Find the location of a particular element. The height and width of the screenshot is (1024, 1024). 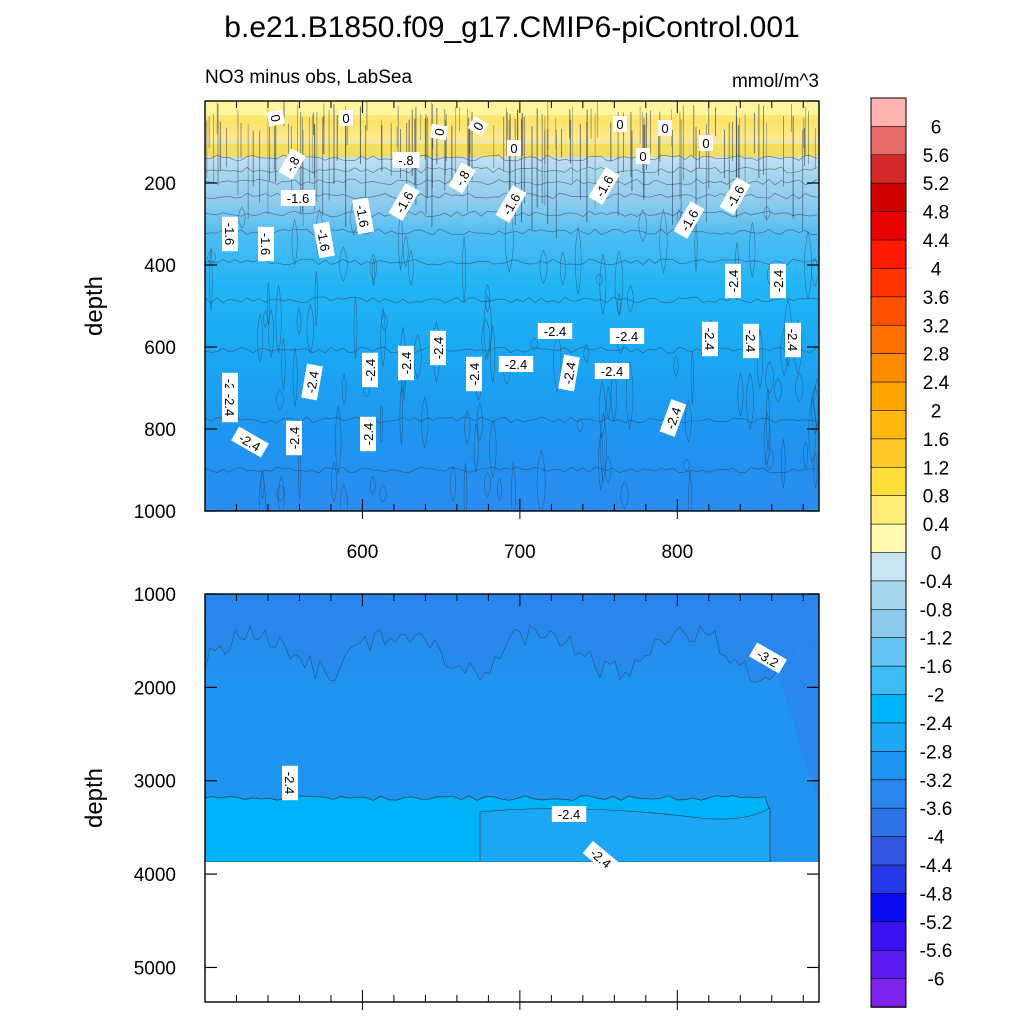

colorbar-level-label: -2.4 is located at coordinates (936, 724).